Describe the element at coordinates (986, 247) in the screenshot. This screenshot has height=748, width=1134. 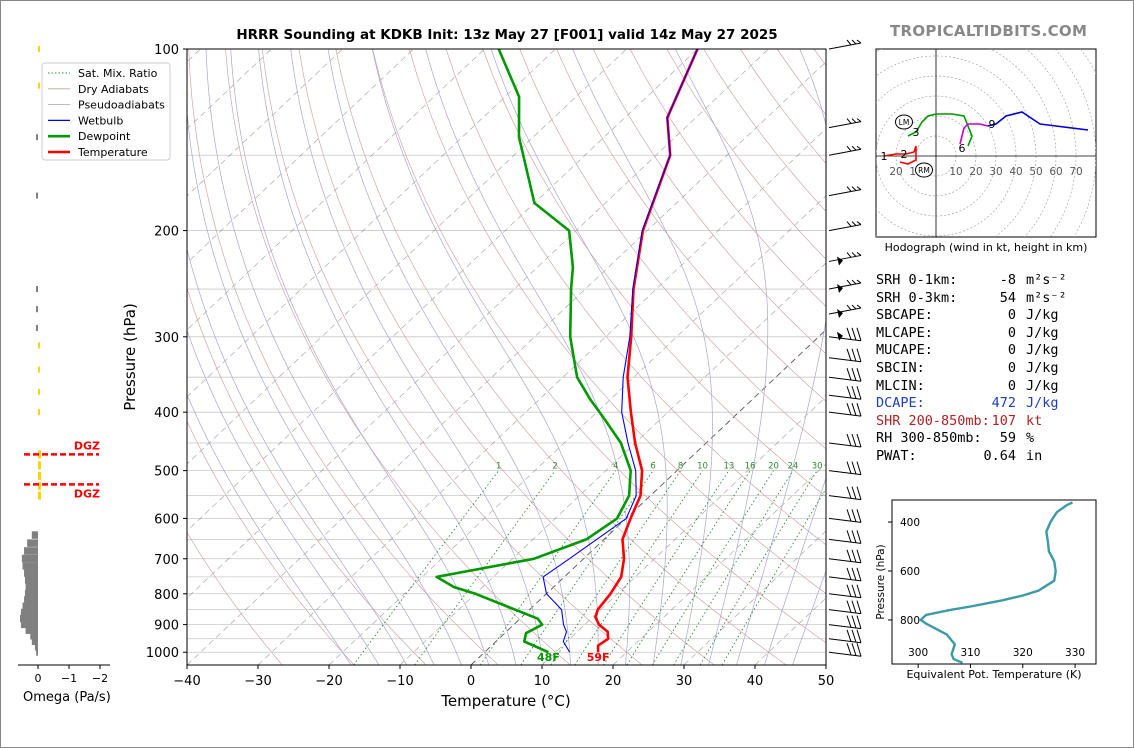
I see `hodograph-caption: Hodograph (wind in kt, height in km)` at that location.